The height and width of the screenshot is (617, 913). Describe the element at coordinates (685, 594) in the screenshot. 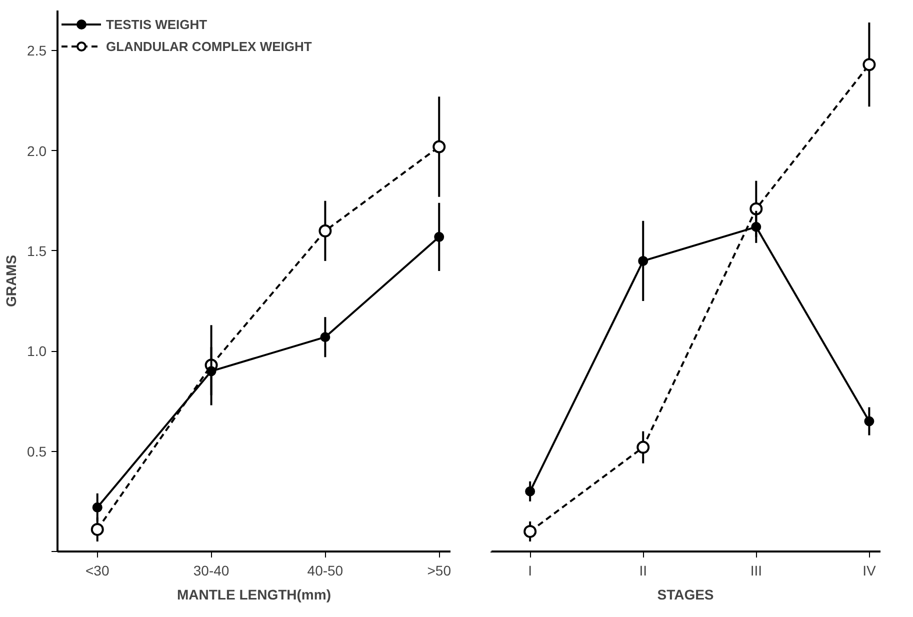

I see `x-axis-title: STAGES` at that location.